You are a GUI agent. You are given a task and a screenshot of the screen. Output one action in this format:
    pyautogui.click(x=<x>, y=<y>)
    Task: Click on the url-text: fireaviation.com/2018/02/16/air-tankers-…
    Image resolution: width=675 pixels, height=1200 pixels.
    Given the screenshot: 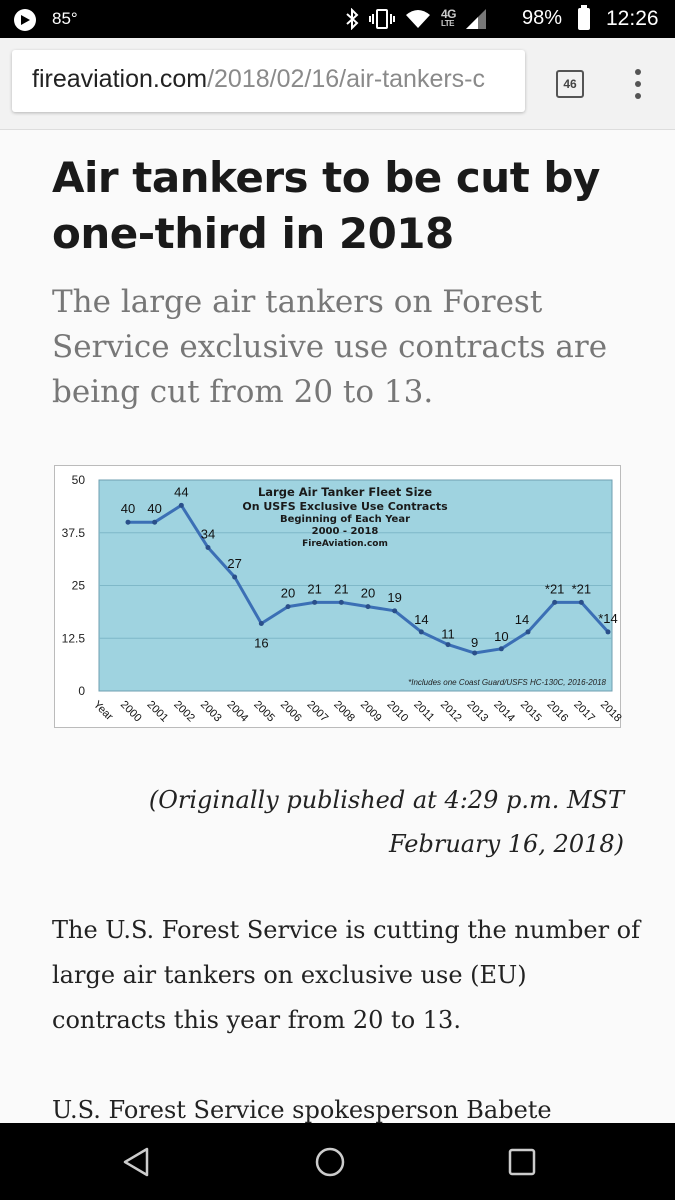 What is the action you would take?
    pyautogui.click(x=258, y=79)
    